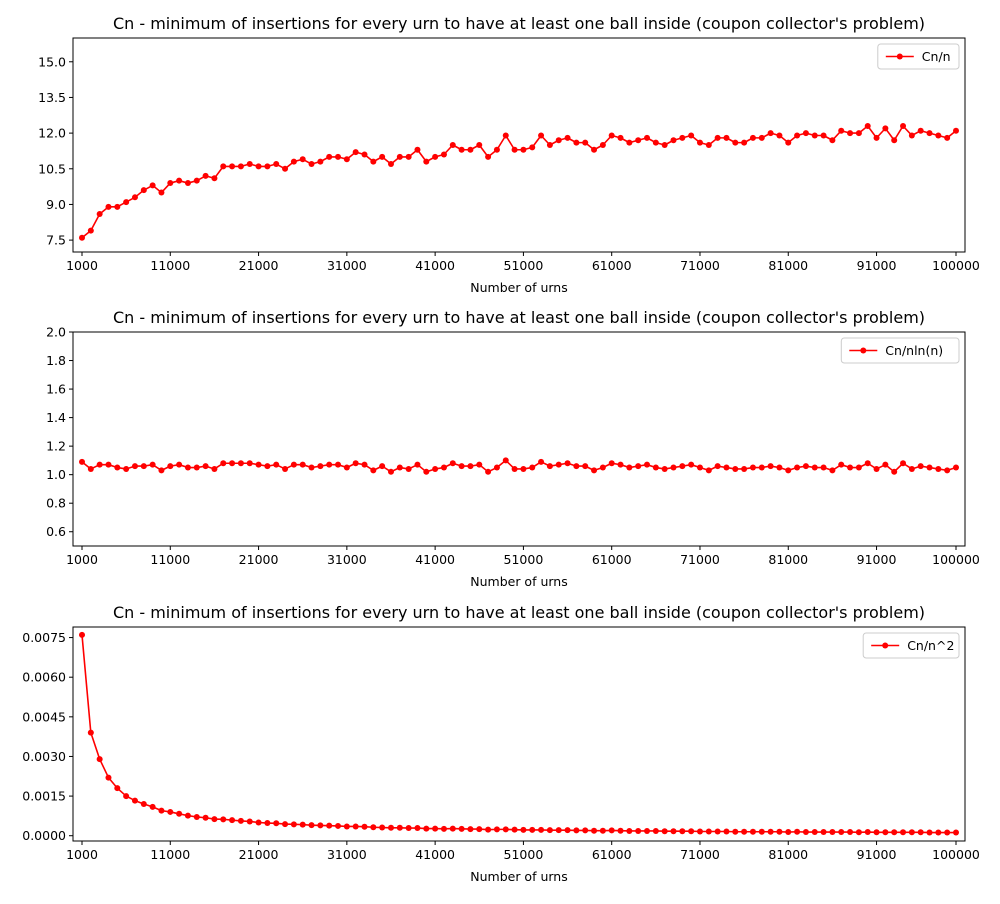 This screenshot has height=904, width=1000. Describe the element at coordinates (259, 265) in the screenshot. I see `x-tick-label: 21000` at that location.